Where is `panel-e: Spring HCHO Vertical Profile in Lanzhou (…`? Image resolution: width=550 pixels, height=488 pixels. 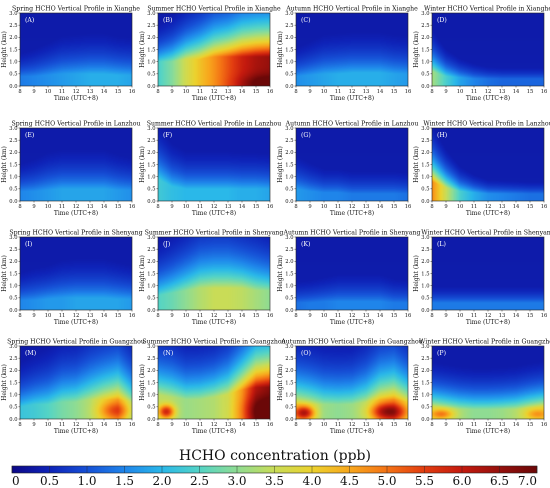
panel-e: Spring HCHO Vertical Profile in Lanzhou (… is located at coordinates (70, 169).